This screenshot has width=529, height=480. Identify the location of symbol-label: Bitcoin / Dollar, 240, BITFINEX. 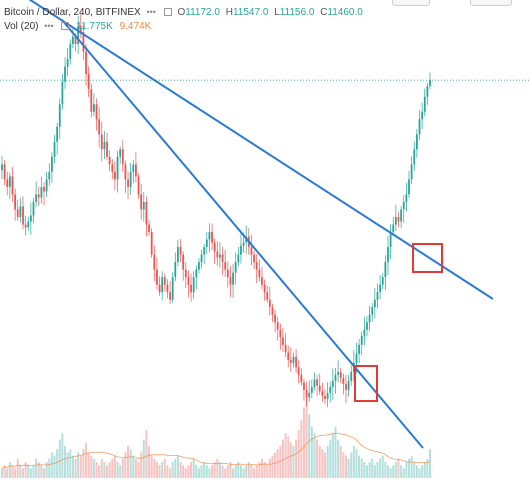
(72, 12).